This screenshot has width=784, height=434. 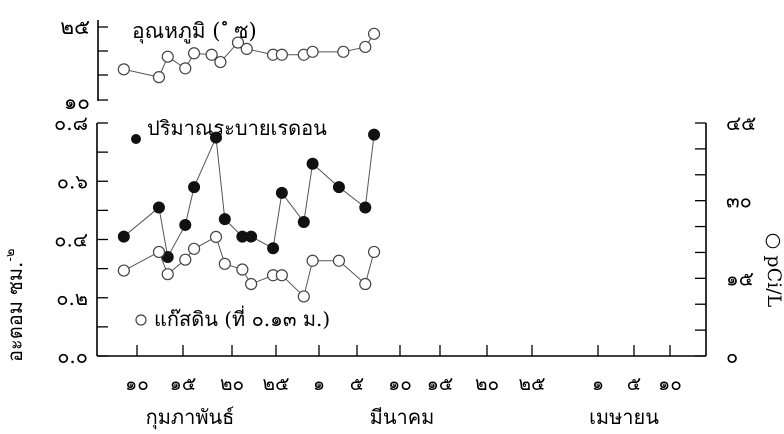 What do you see at coordinates (402, 417) in the screenshot?
I see `month-label: มีนาคม` at bounding box center [402, 417].